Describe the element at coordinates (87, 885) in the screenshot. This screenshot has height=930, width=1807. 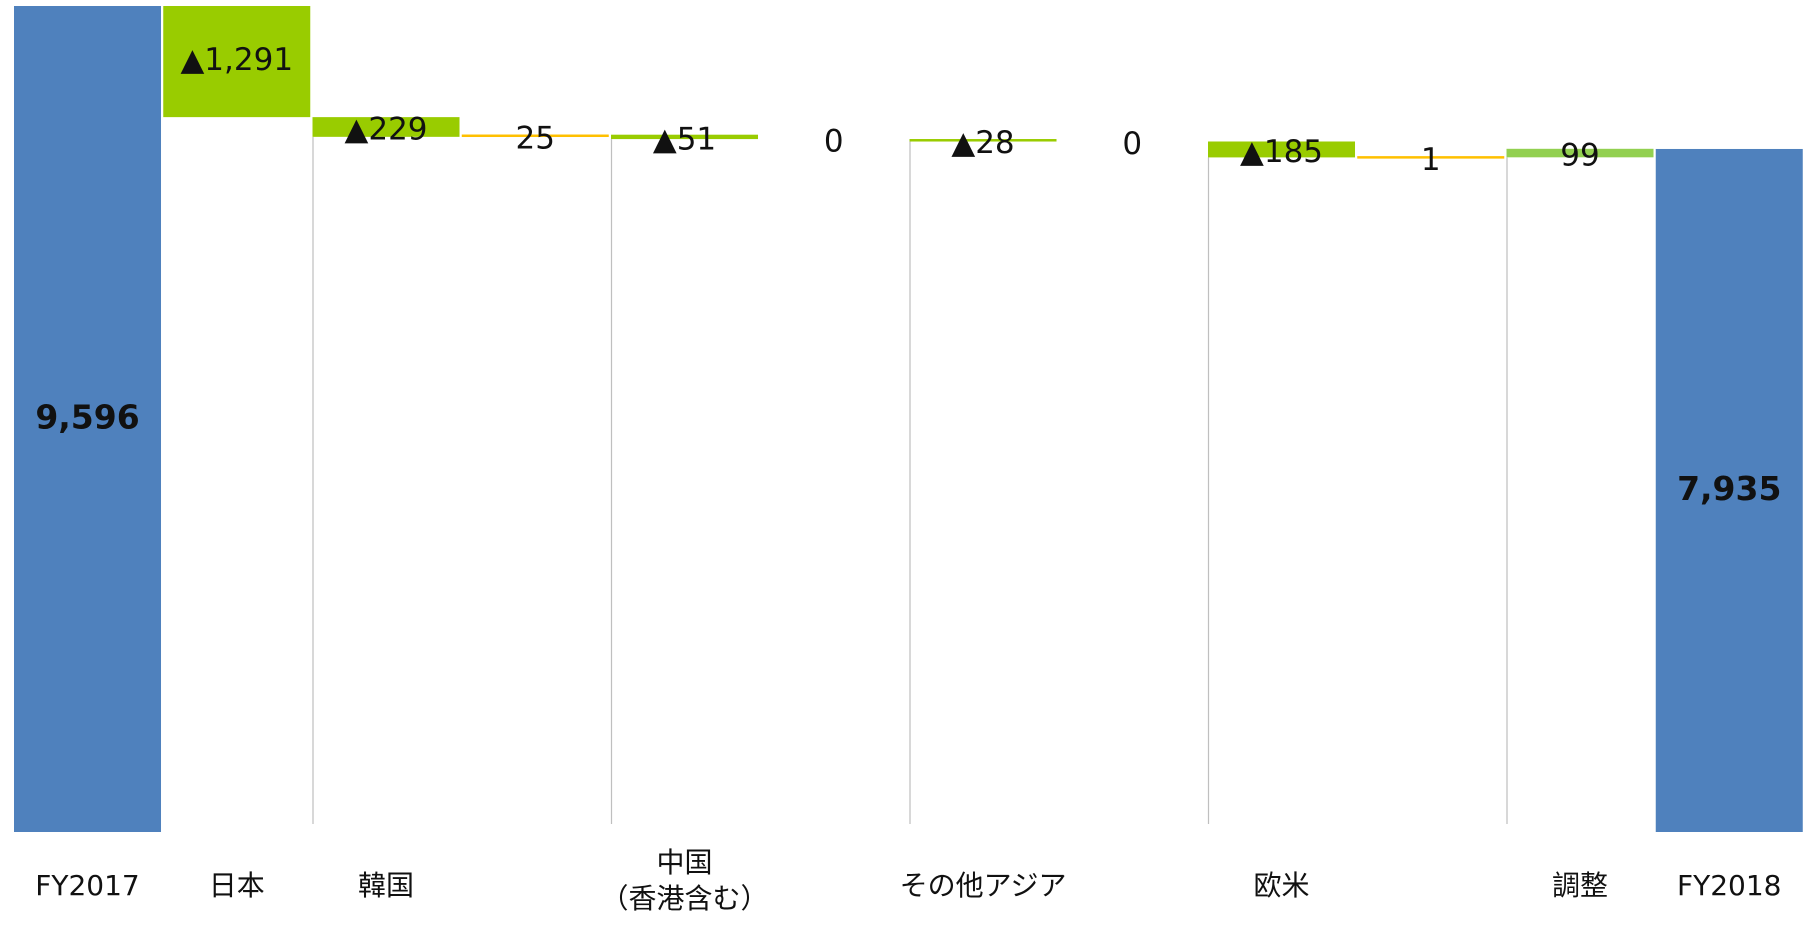
I see `category-label-0: FY2017` at that location.